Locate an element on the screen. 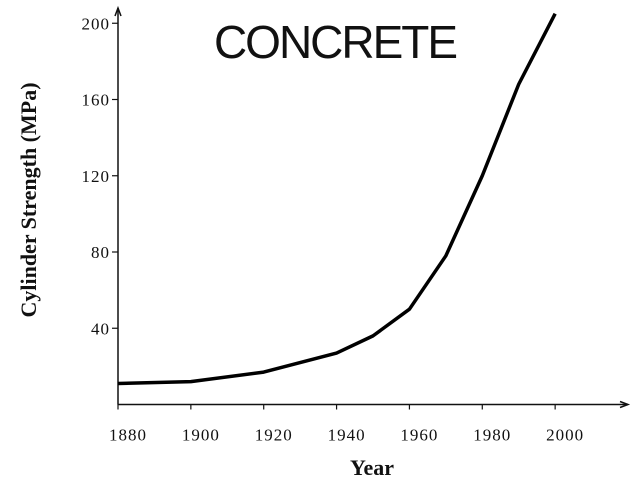  x-axis-label: Year is located at coordinates (372, 467).